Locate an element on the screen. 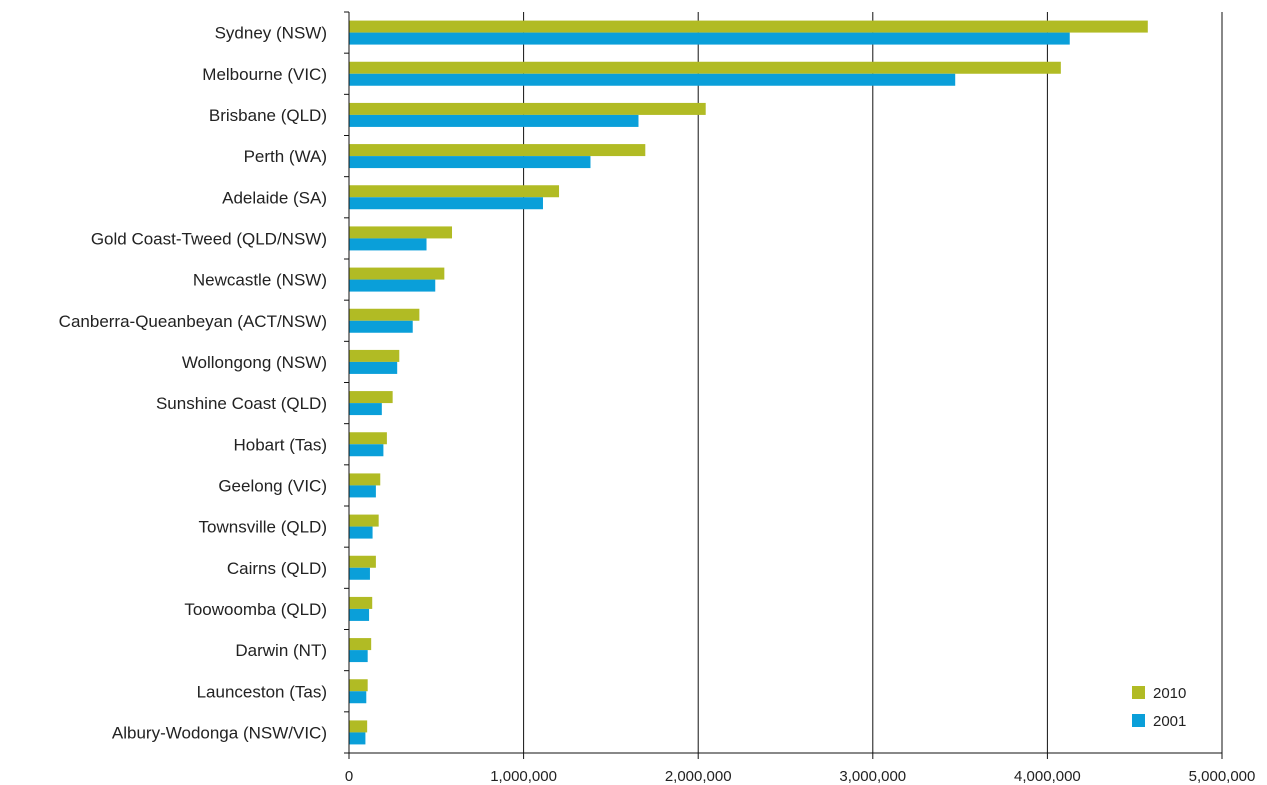  category-label: Brisbane (QLD) is located at coordinates (268, 115).